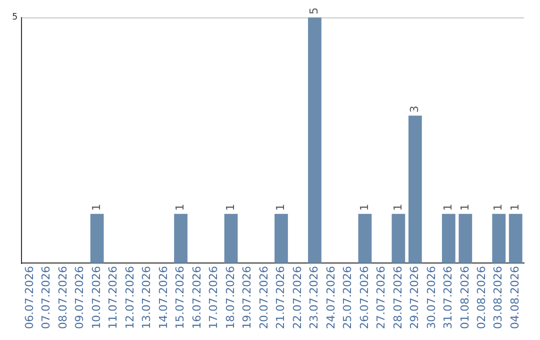 The image size is (540, 340). What do you see at coordinates (197, 298) in the screenshot?
I see `x-tick-label: 16.07.2026` at bounding box center [197, 298].